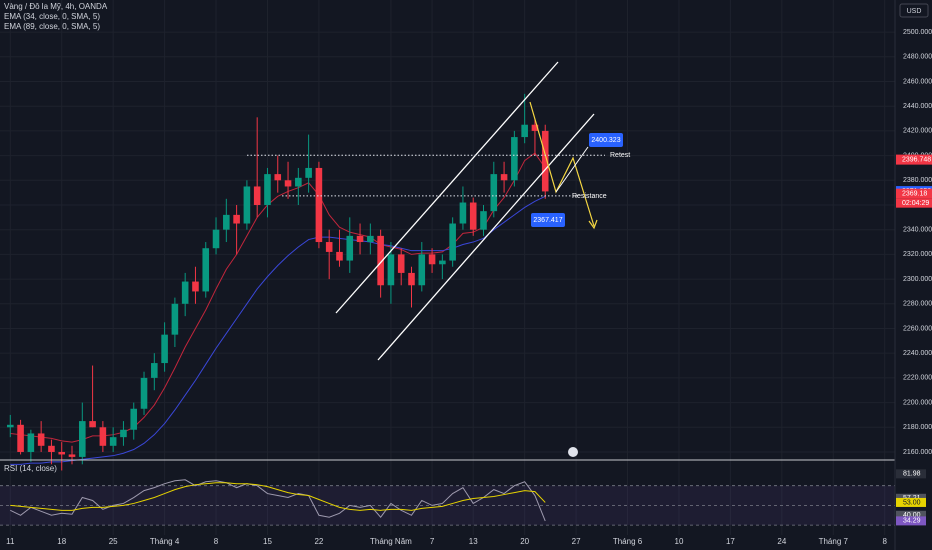 This screenshot has height=550, width=932. Describe the element at coordinates (917, 304) in the screenshot. I see `y-tick-label: 2280.000` at that location.